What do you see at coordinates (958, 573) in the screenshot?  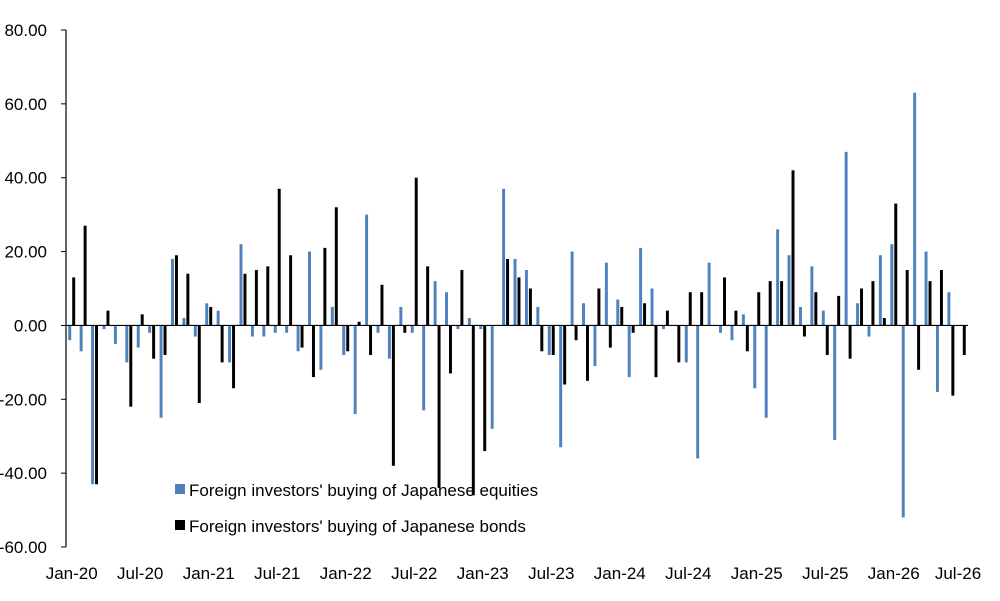 I see `x-tick-label: Jul-26` at bounding box center [958, 573].